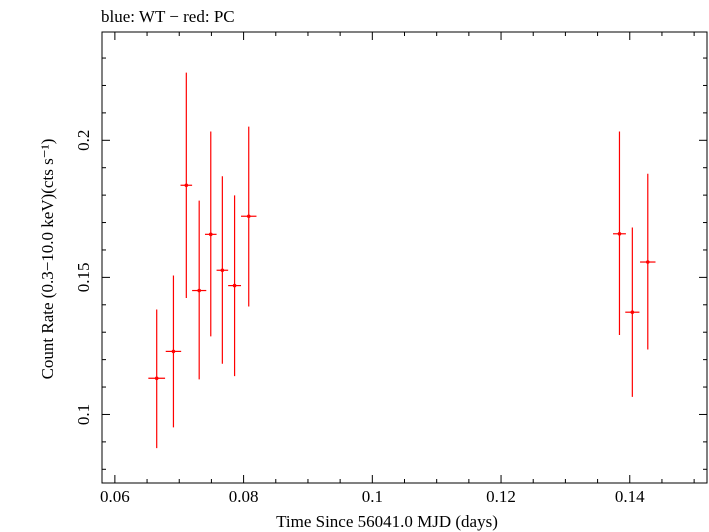 The width and height of the screenshot is (709, 532). What do you see at coordinates (83, 414) in the screenshot?
I see `y-tick-label: 0.1` at bounding box center [83, 414].